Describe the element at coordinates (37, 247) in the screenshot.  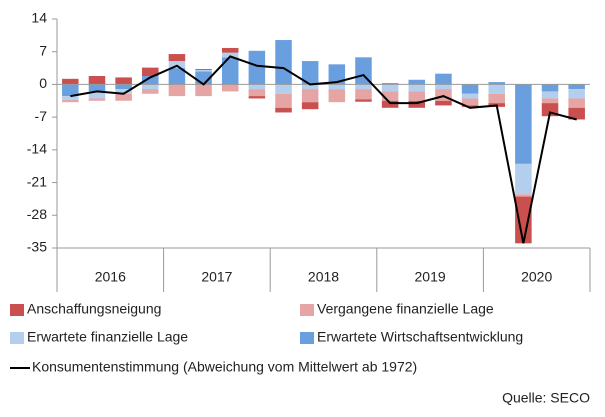
I see `y-tick-label: -35` at that location.